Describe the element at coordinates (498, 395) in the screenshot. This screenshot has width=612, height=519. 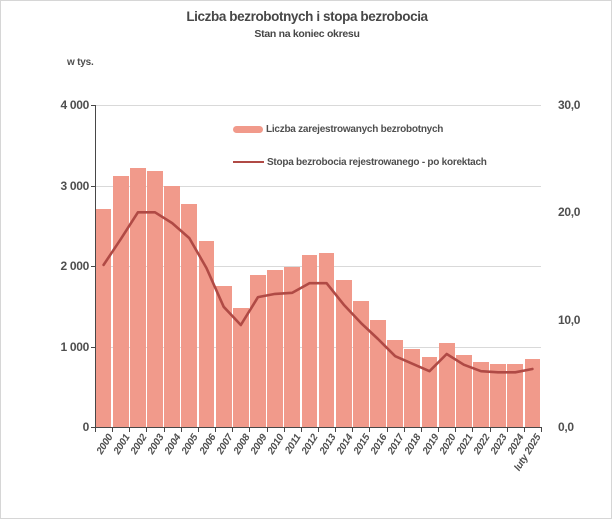
I see `bar-2023` at that location.